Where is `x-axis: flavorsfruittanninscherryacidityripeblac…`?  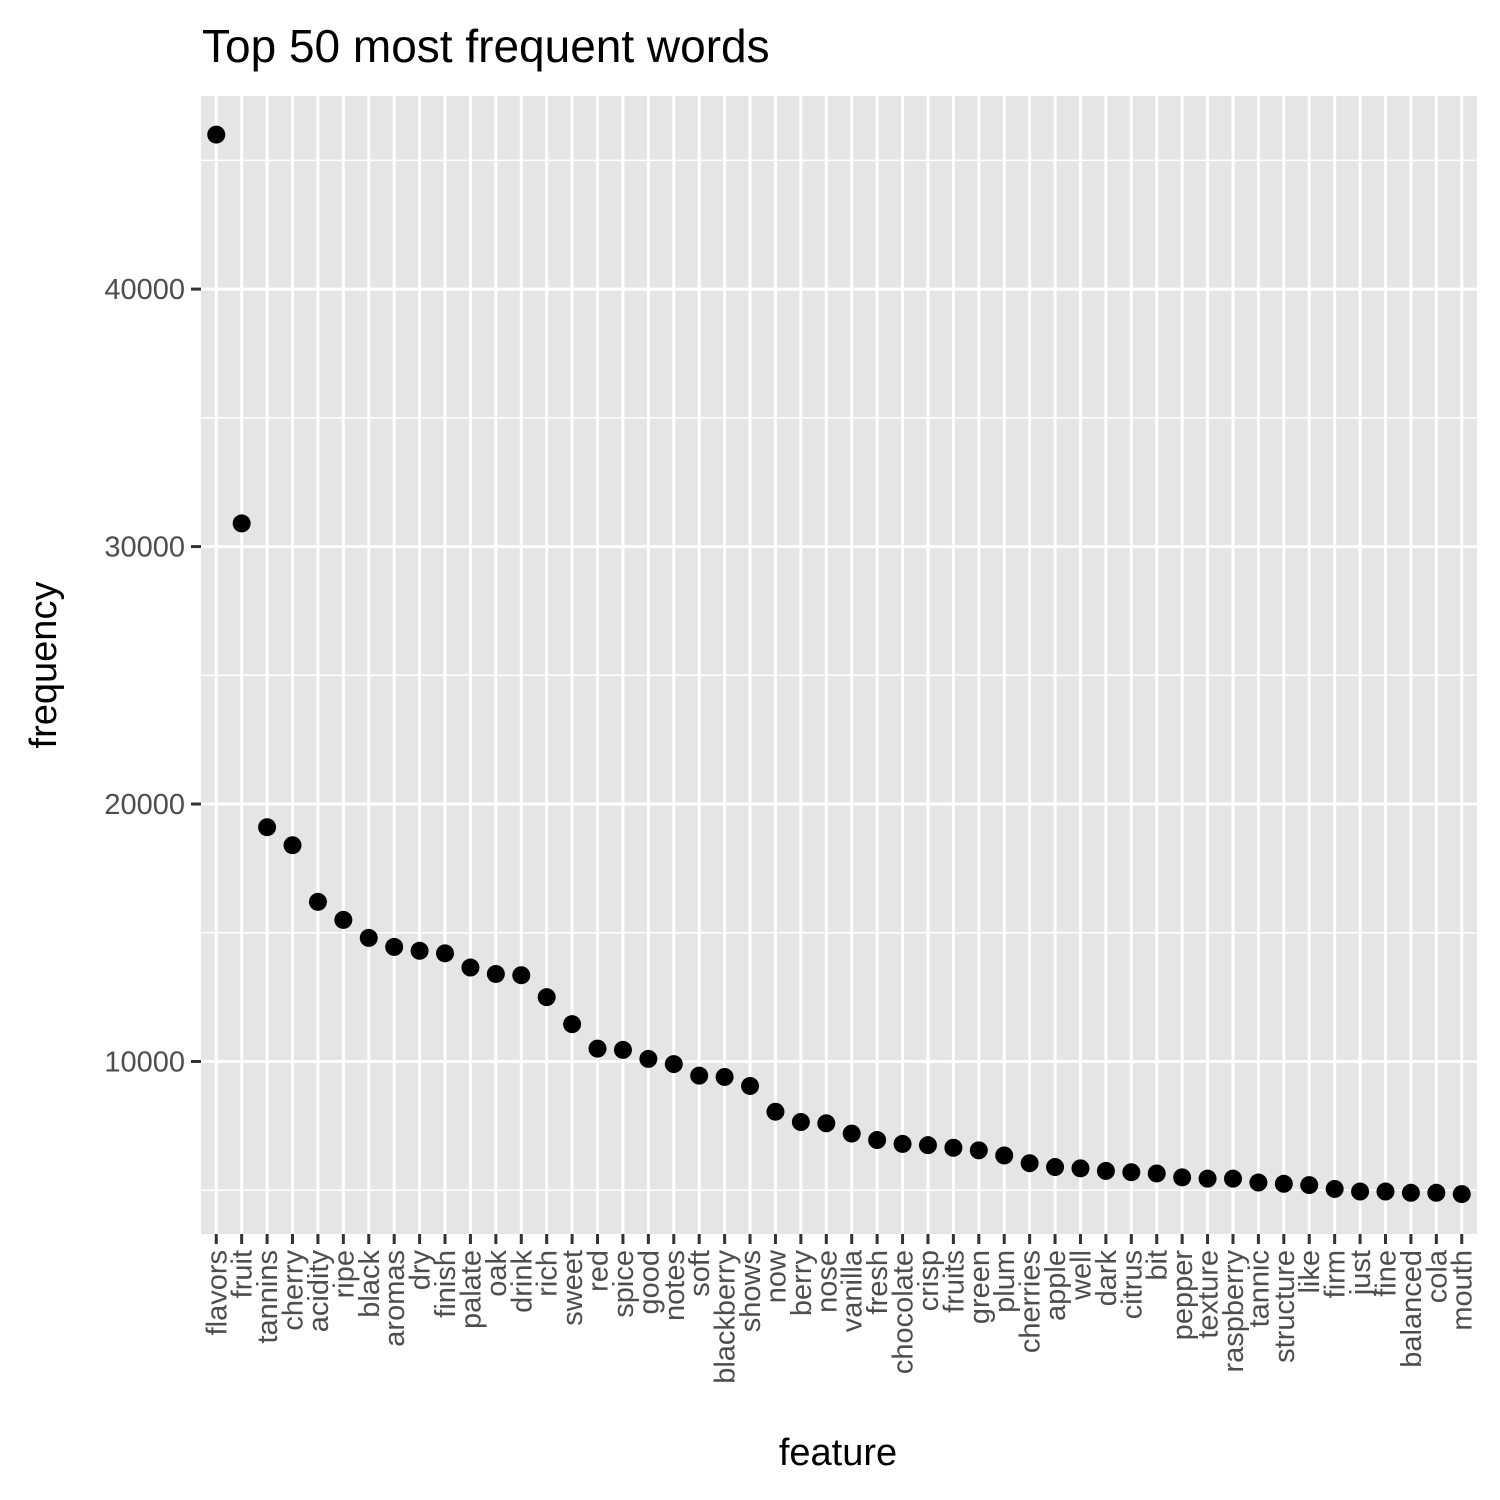
x-axis: flavorsfruittanninscherryacidityripeblac… is located at coordinates (840, 1309).